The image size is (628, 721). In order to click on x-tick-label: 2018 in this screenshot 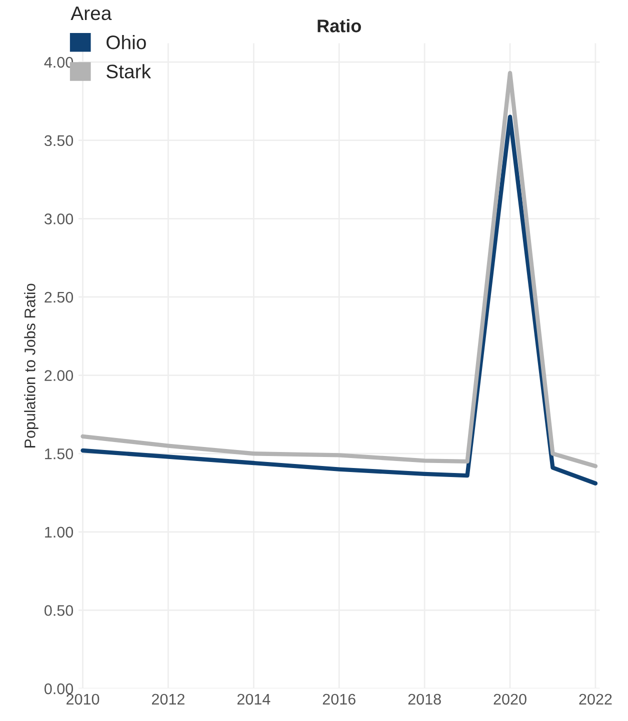, I will do `click(424, 699)`.